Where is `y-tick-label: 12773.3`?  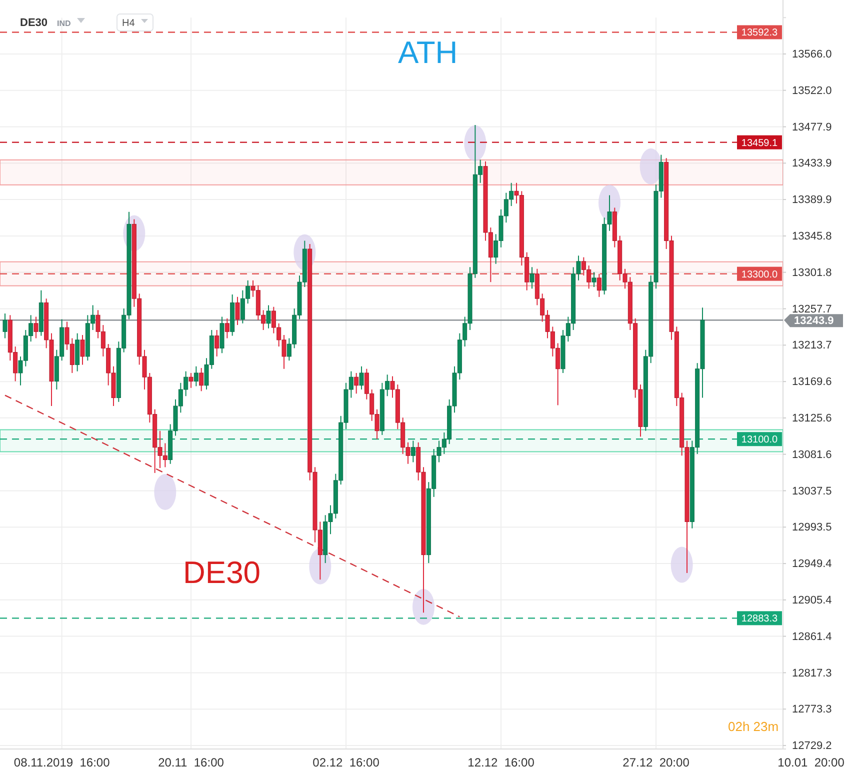 y-tick-label: 12773.3 is located at coordinates (812, 710).